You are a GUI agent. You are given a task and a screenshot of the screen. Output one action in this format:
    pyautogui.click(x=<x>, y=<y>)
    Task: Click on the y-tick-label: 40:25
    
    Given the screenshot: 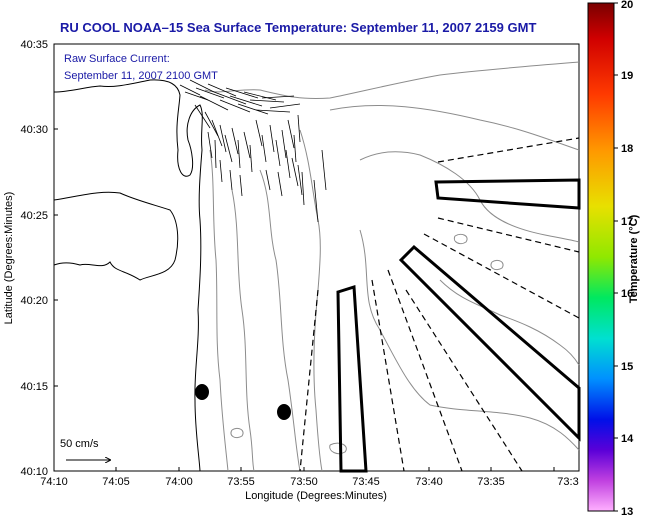 What is the action you would take?
    pyautogui.click(x=34, y=216)
    